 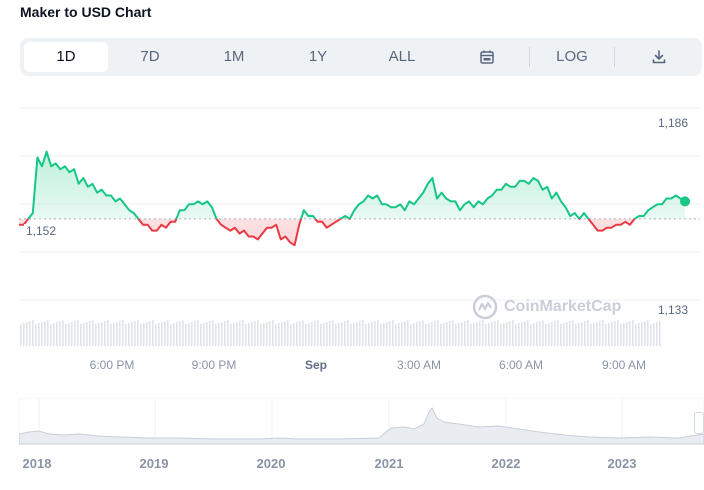 I want to click on coinmarketcap-logo-icon, so click(x=485, y=307).